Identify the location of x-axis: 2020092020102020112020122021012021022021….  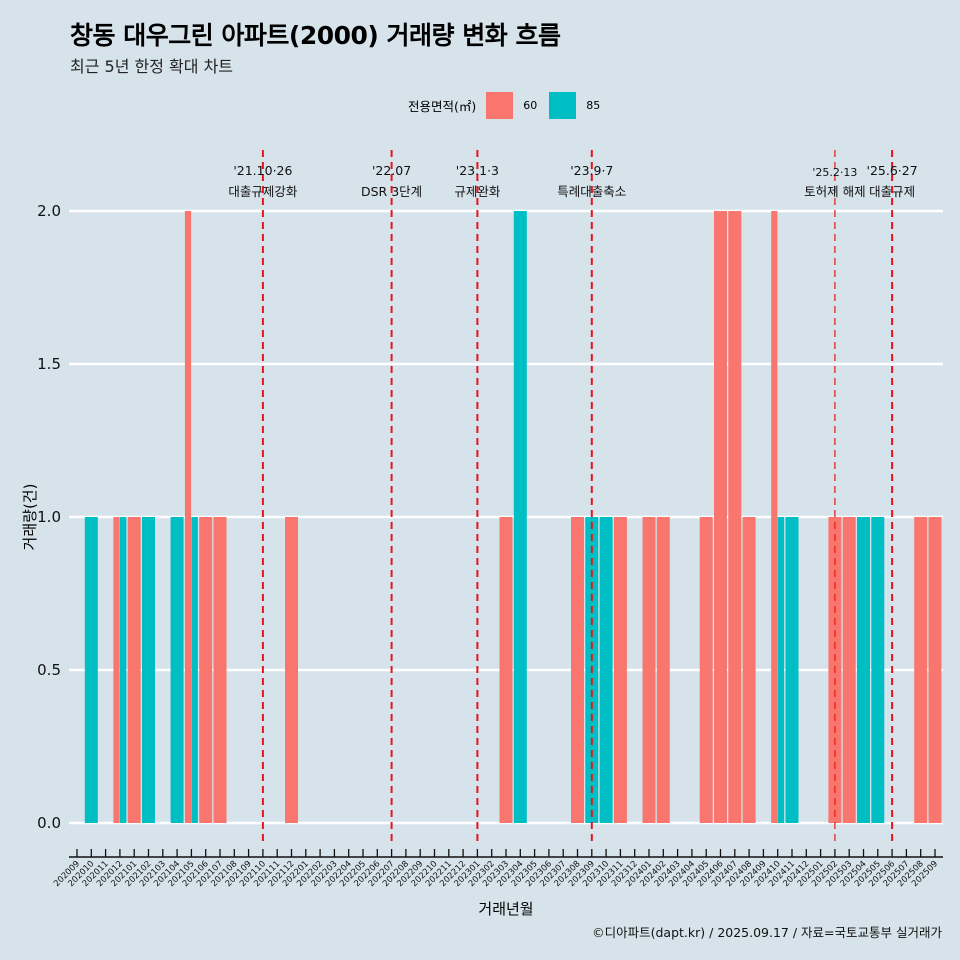
(497, 869).